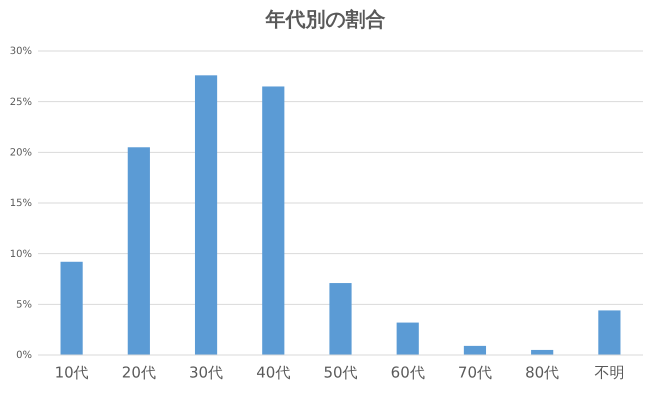 Image resolution: width=651 pixels, height=400 pixels. I want to click on x-tick-label: 70代, so click(475, 373).